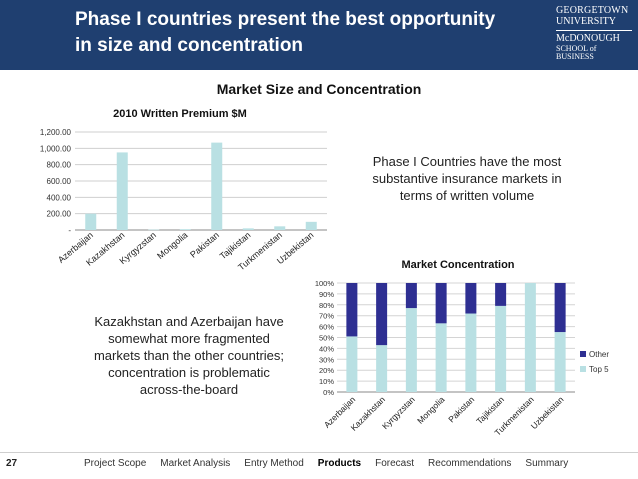 The height and width of the screenshot is (479, 638). What do you see at coordinates (195, 463) in the screenshot?
I see `nav-item-market-analysis: Market Analysis` at bounding box center [195, 463].